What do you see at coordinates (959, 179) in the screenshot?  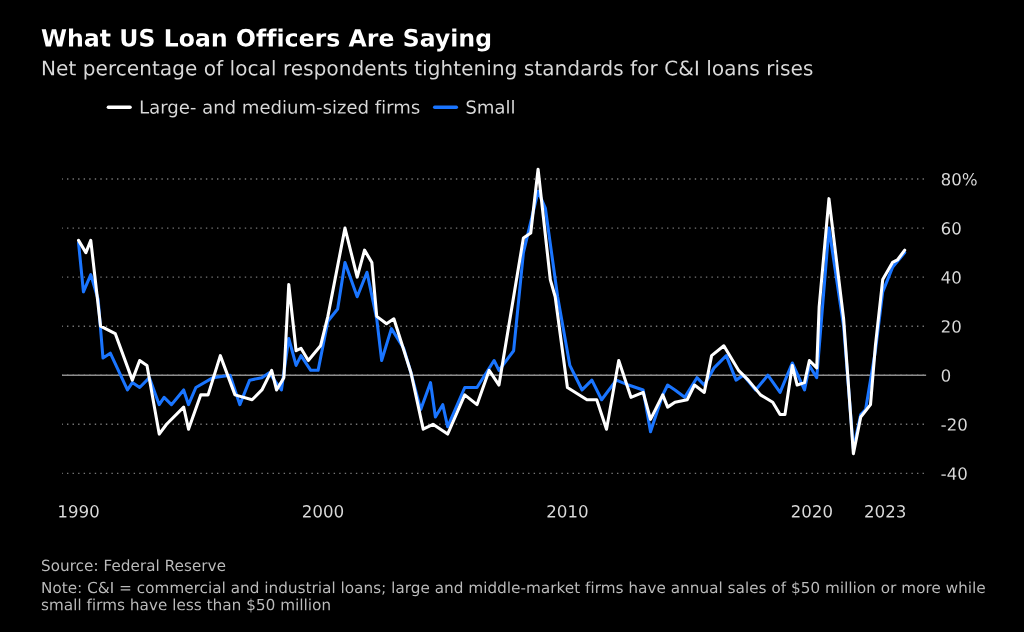 I see `y-tick-label: 80%` at bounding box center [959, 179].